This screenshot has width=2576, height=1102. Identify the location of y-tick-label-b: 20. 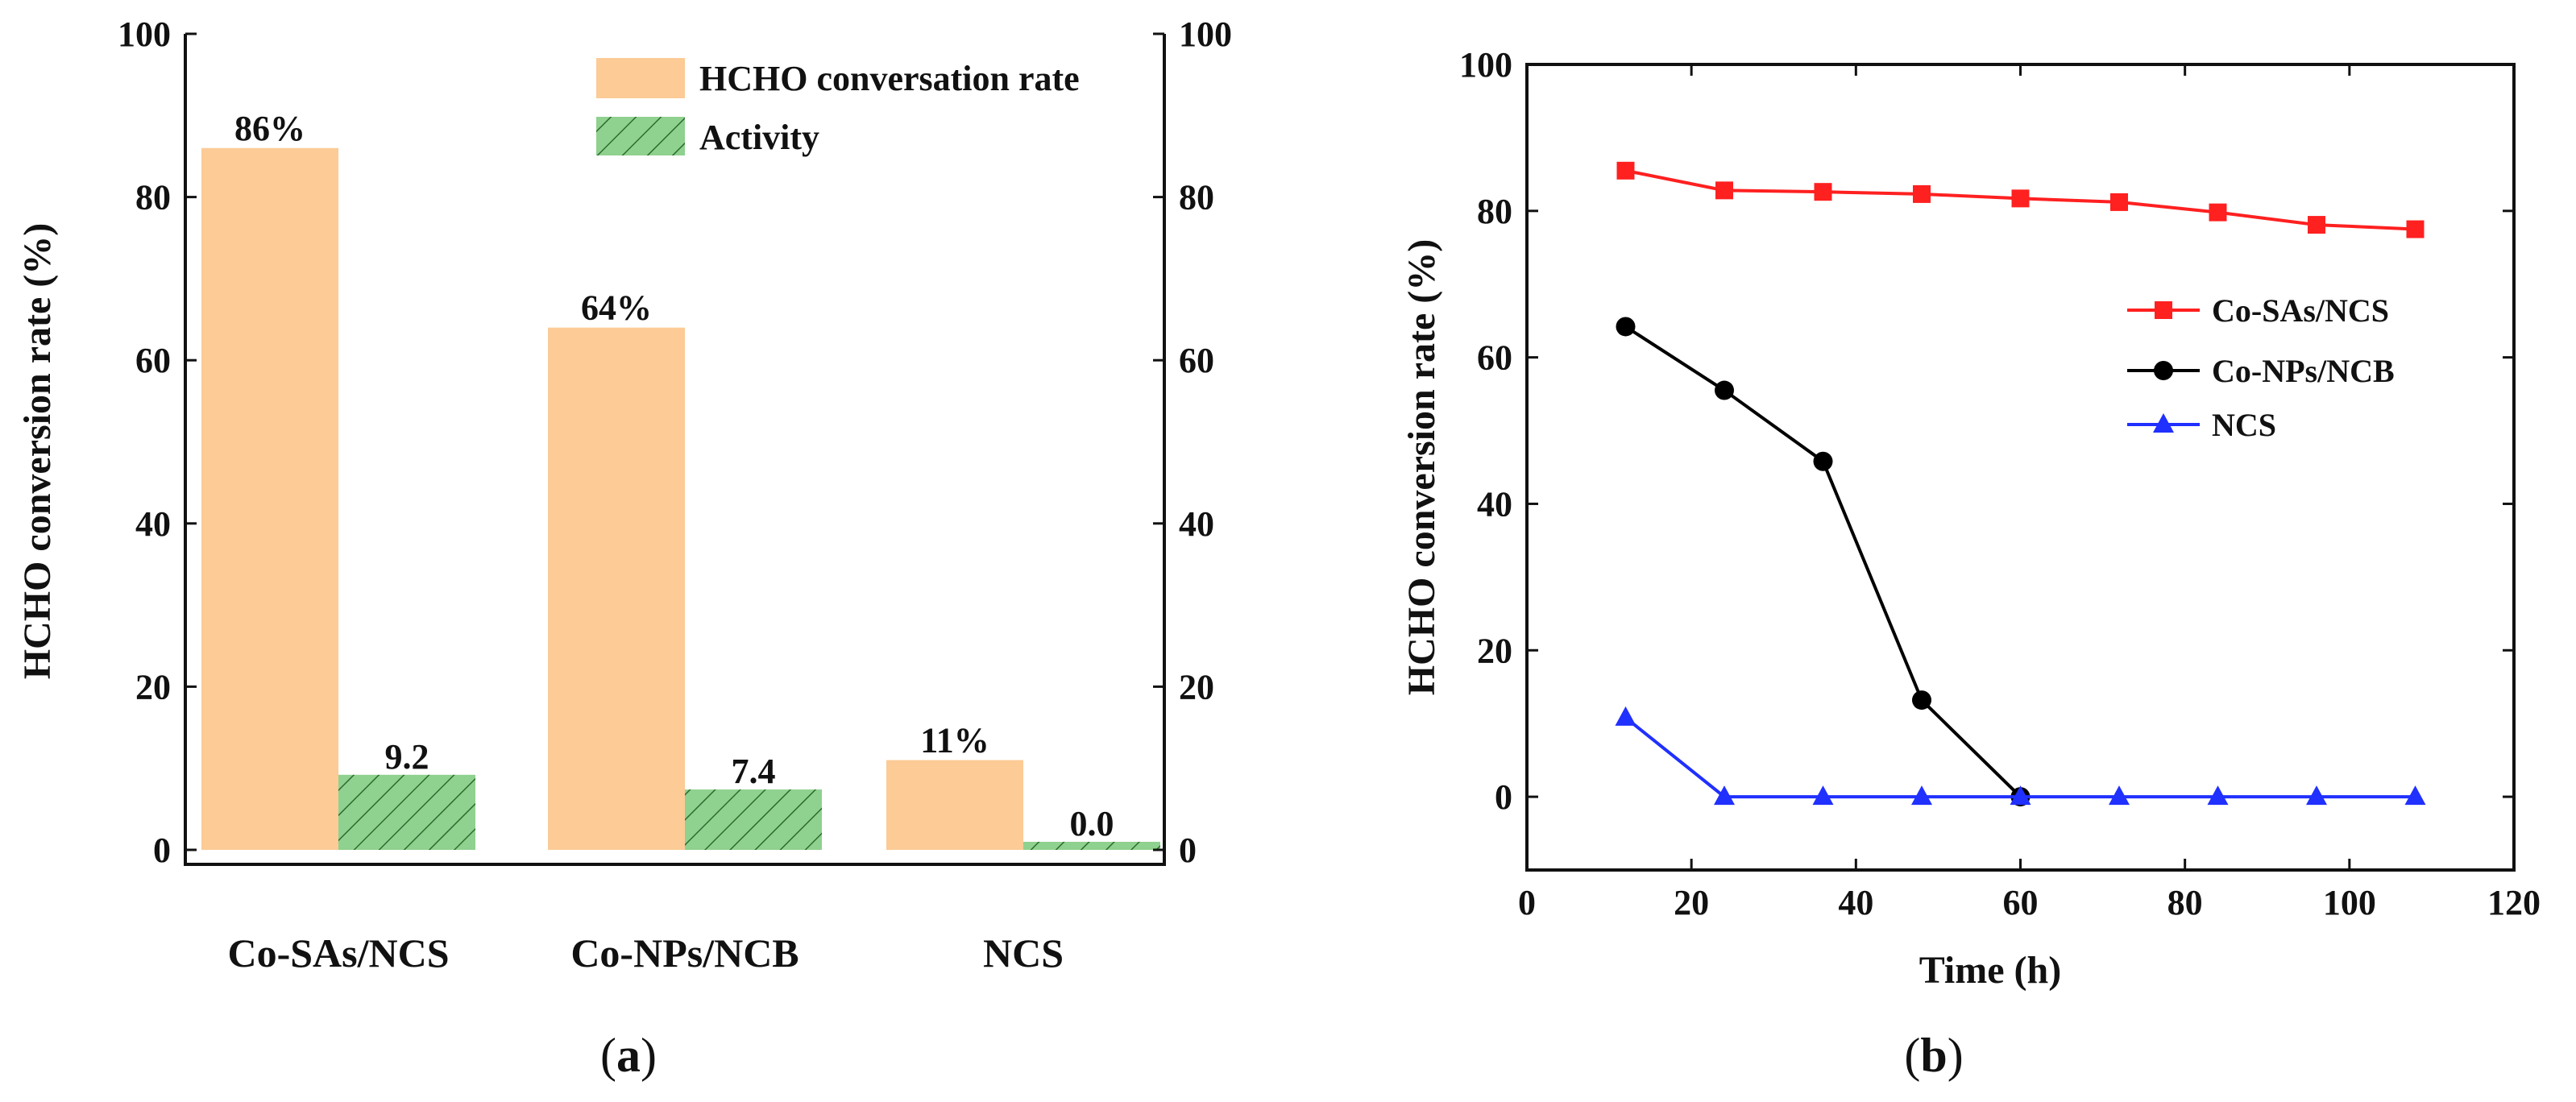
(1494, 650).